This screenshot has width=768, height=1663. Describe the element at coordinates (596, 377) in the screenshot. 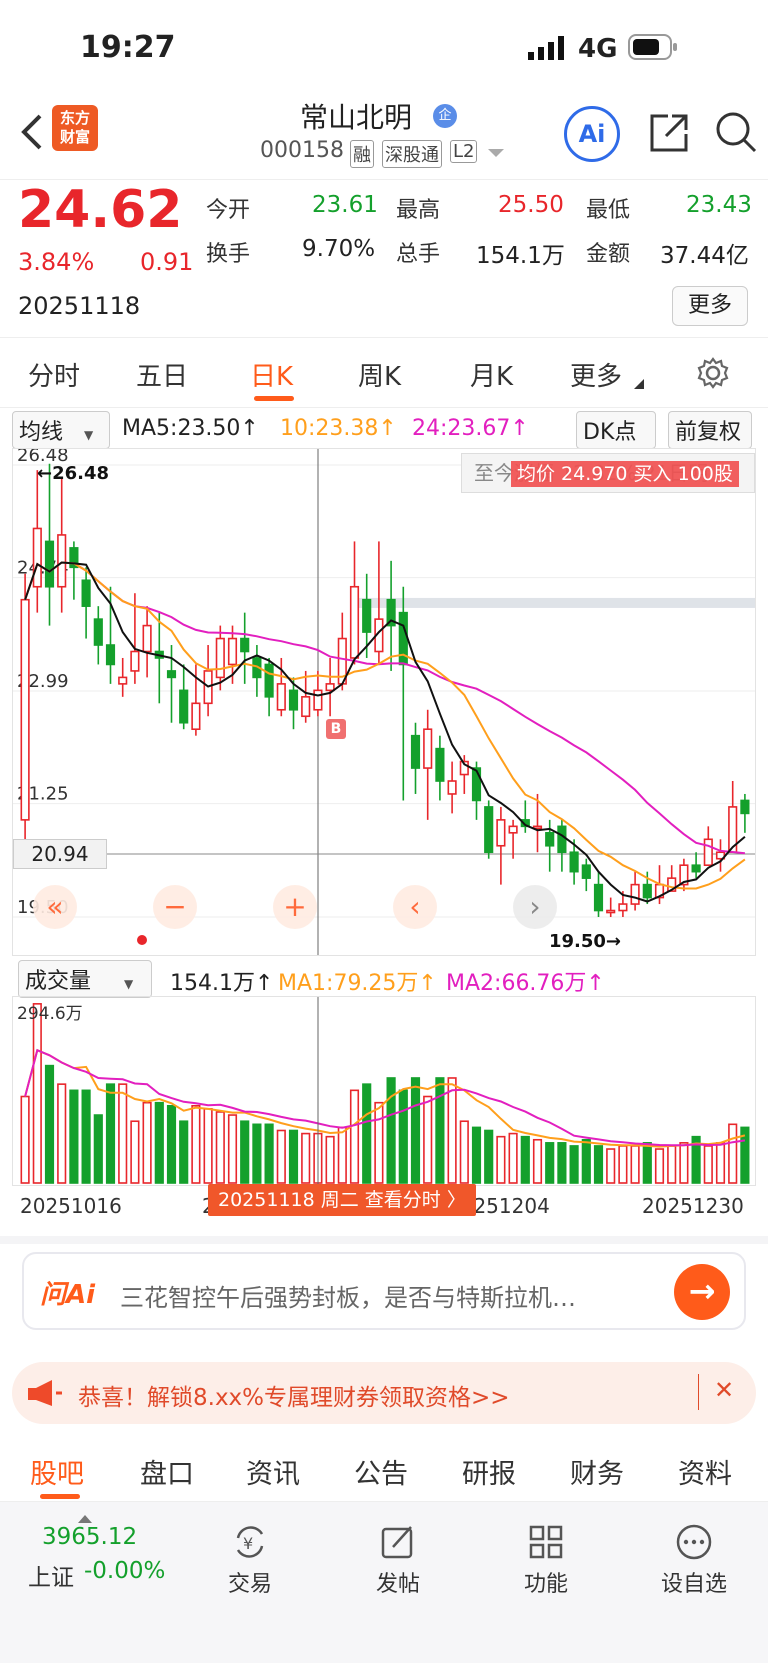

I see `tab-more: 更多` at that location.